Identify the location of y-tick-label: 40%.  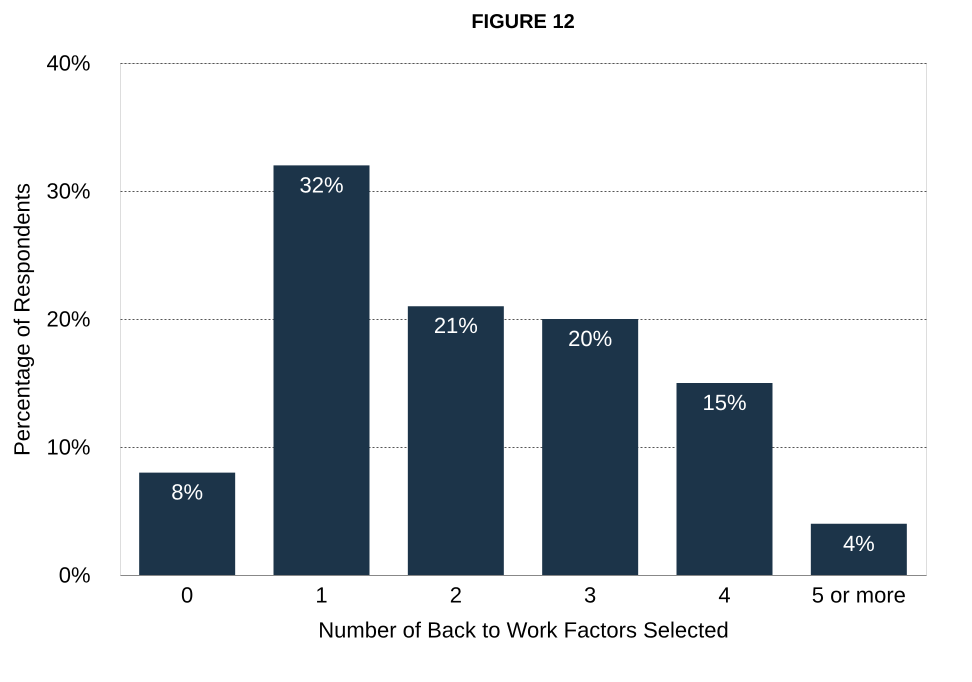
(68, 63).